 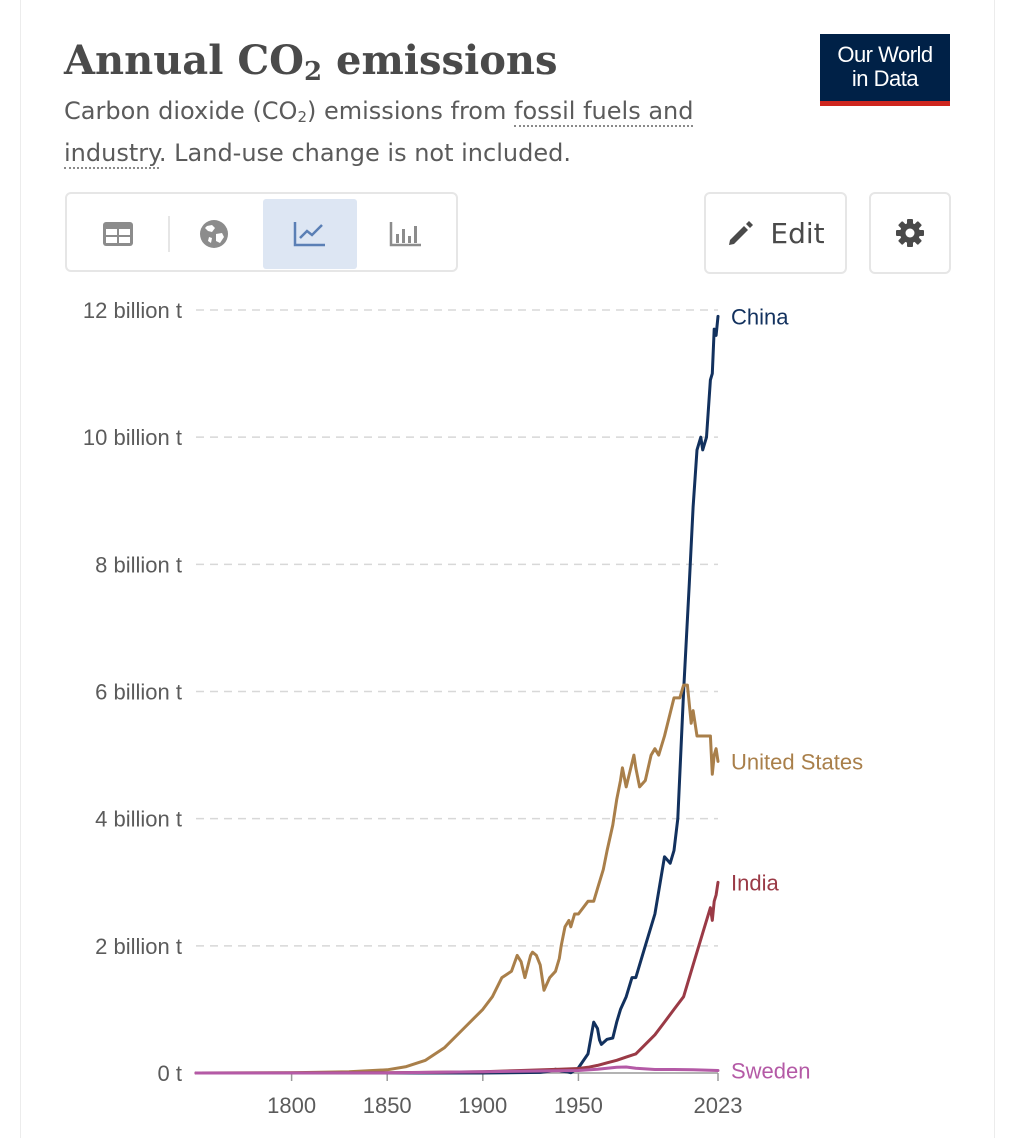 What do you see at coordinates (311, 62) in the screenshot?
I see `chart-title: Annual CO2 emissions` at bounding box center [311, 62].